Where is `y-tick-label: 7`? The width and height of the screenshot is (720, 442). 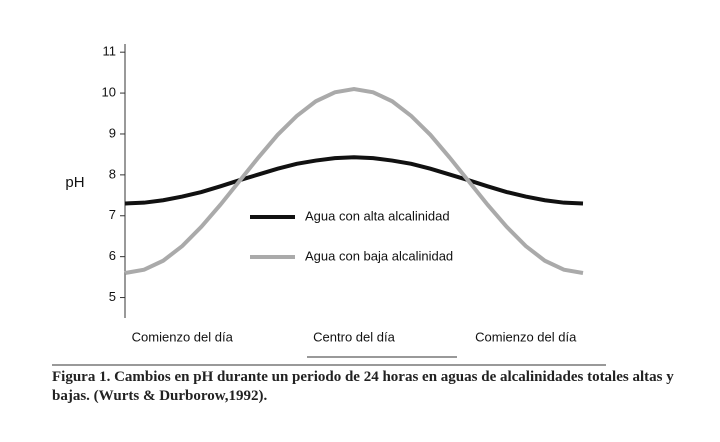 y-tick-label: 7 is located at coordinates (112, 214).